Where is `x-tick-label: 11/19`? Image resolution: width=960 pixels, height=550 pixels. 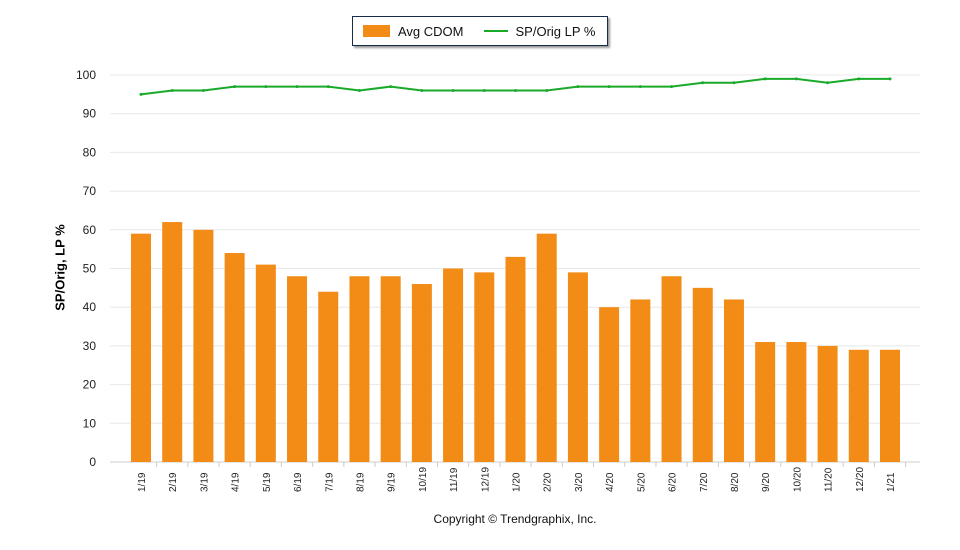
x-tick-label: 11/19 is located at coordinates (454, 479).